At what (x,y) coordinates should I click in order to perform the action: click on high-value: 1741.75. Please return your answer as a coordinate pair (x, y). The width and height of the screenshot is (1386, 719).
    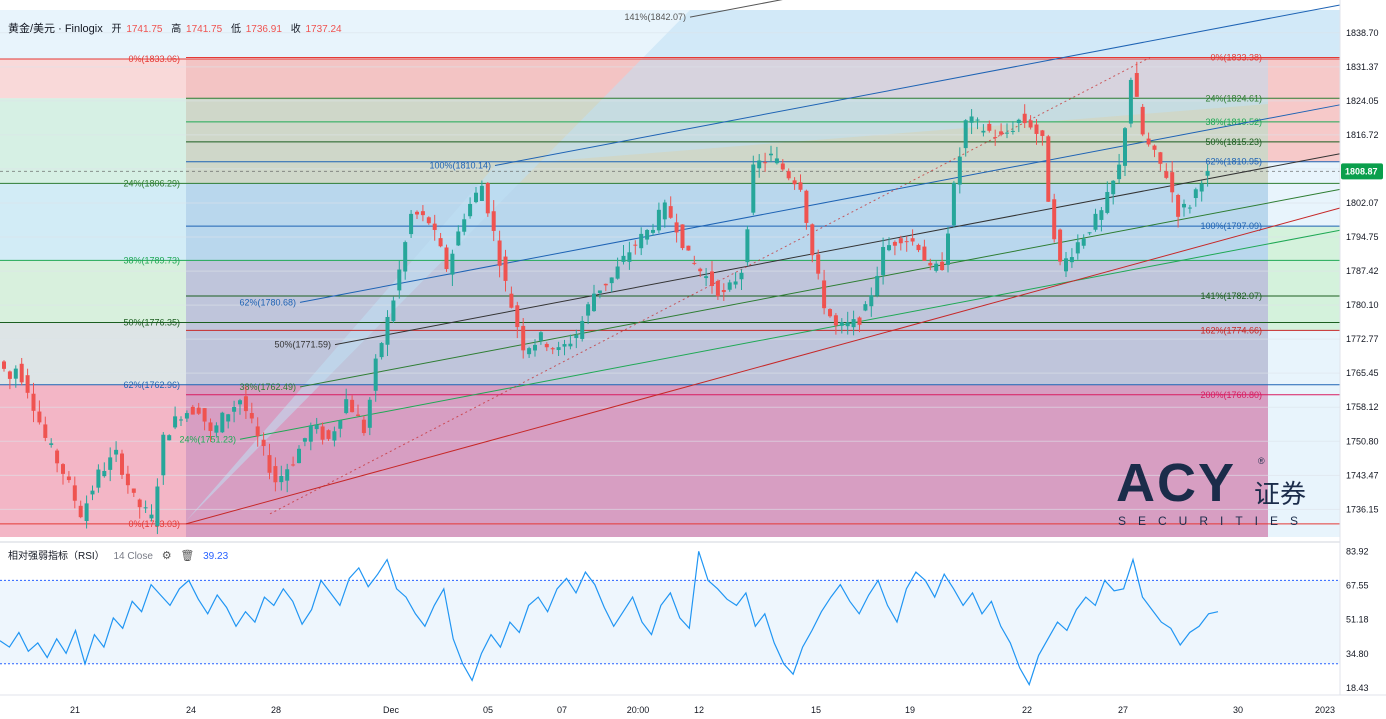
    Looking at the image, I should click on (204, 29).